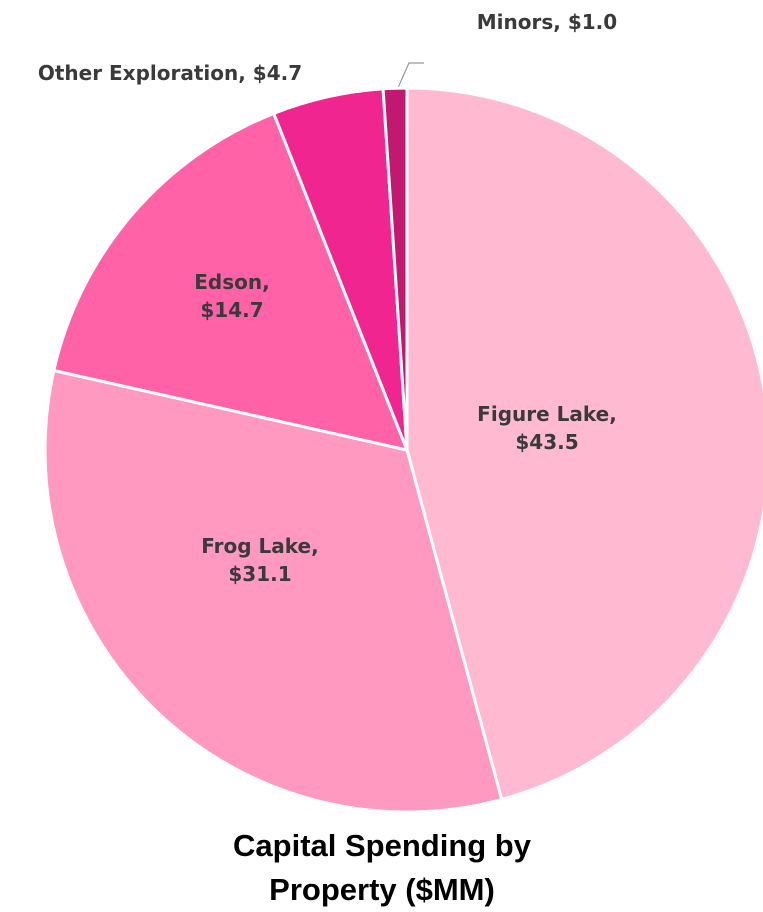 The image size is (763, 912). Describe the element at coordinates (382, 867) in the screenshot. I see `chart-title: Capital Spending by Property ($MM)` at that location.